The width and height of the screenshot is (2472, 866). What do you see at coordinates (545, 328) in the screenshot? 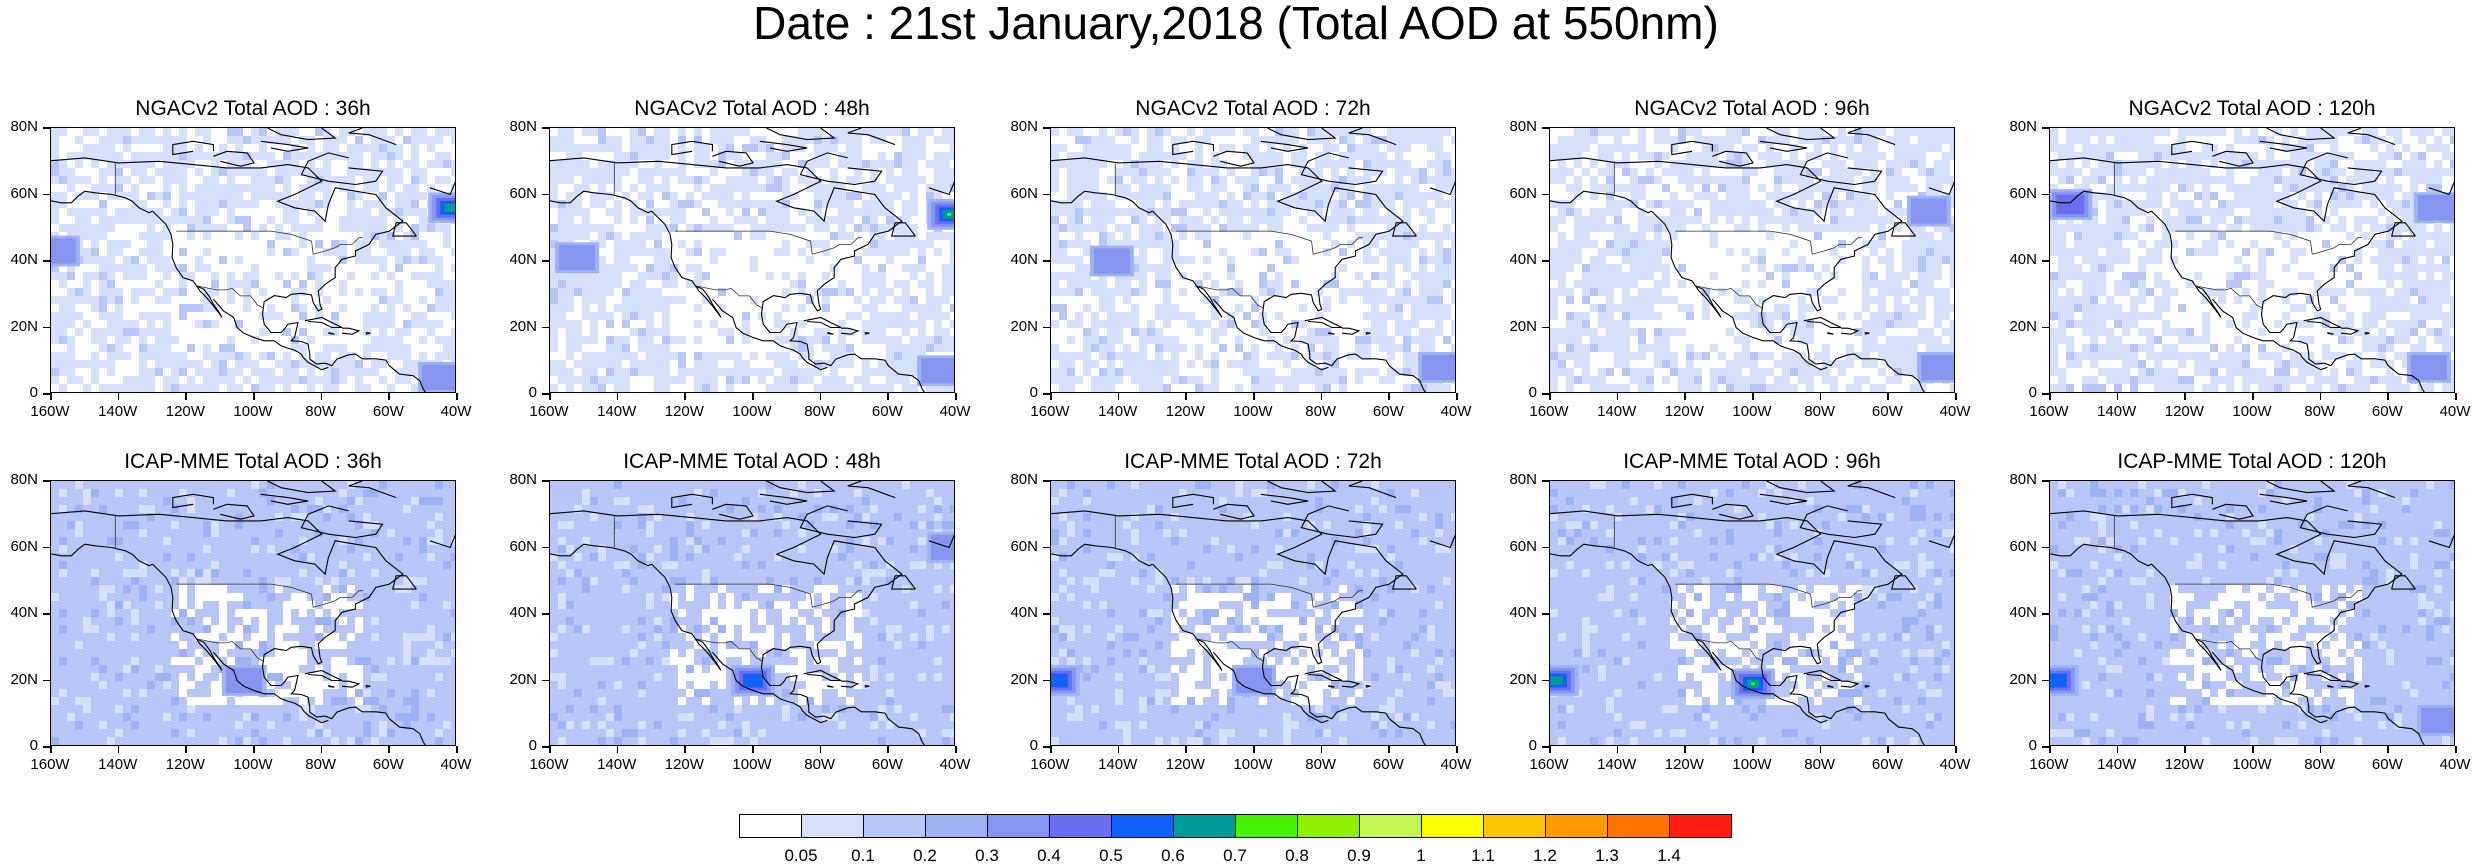
I see `lat-tick` at bounding box center [545, 328].